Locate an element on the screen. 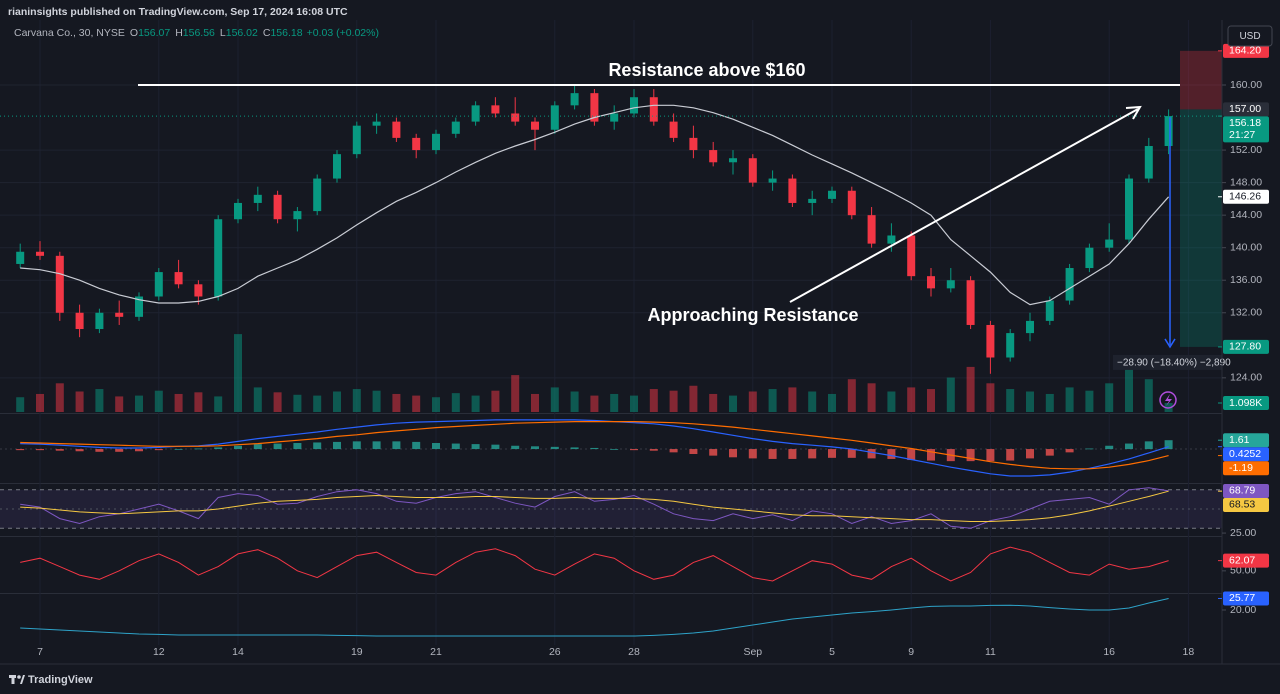  rsi-band is located at coordinates (611, 509).